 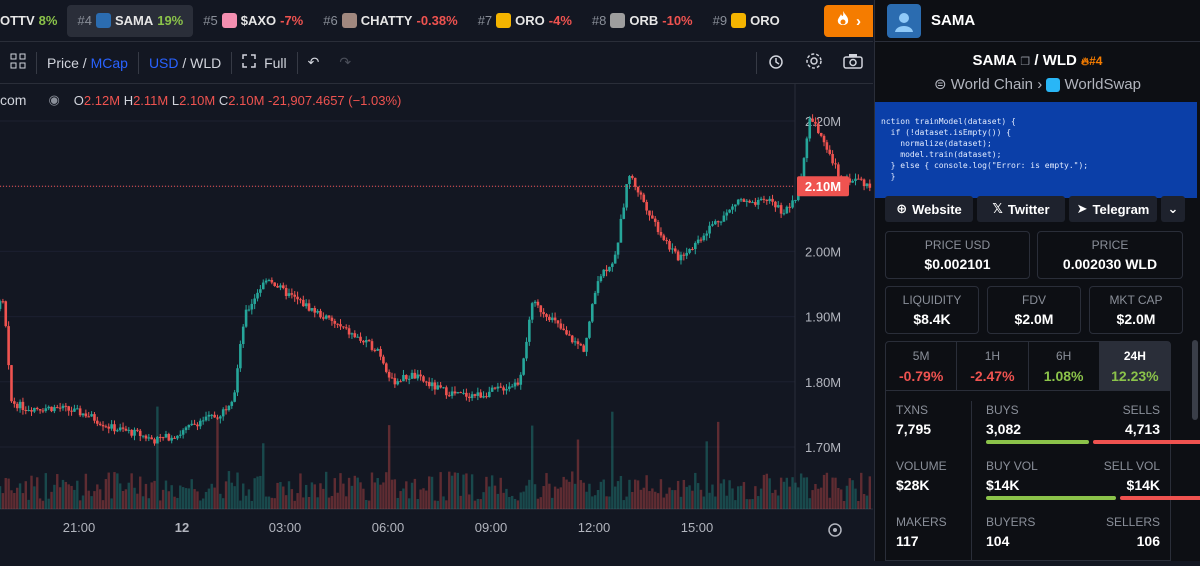 What do you see at coordinates (1021, 209) in the screenshot?
I see `twitter-button: 𝕏 Twitter` at bounding box center [1021, 209].